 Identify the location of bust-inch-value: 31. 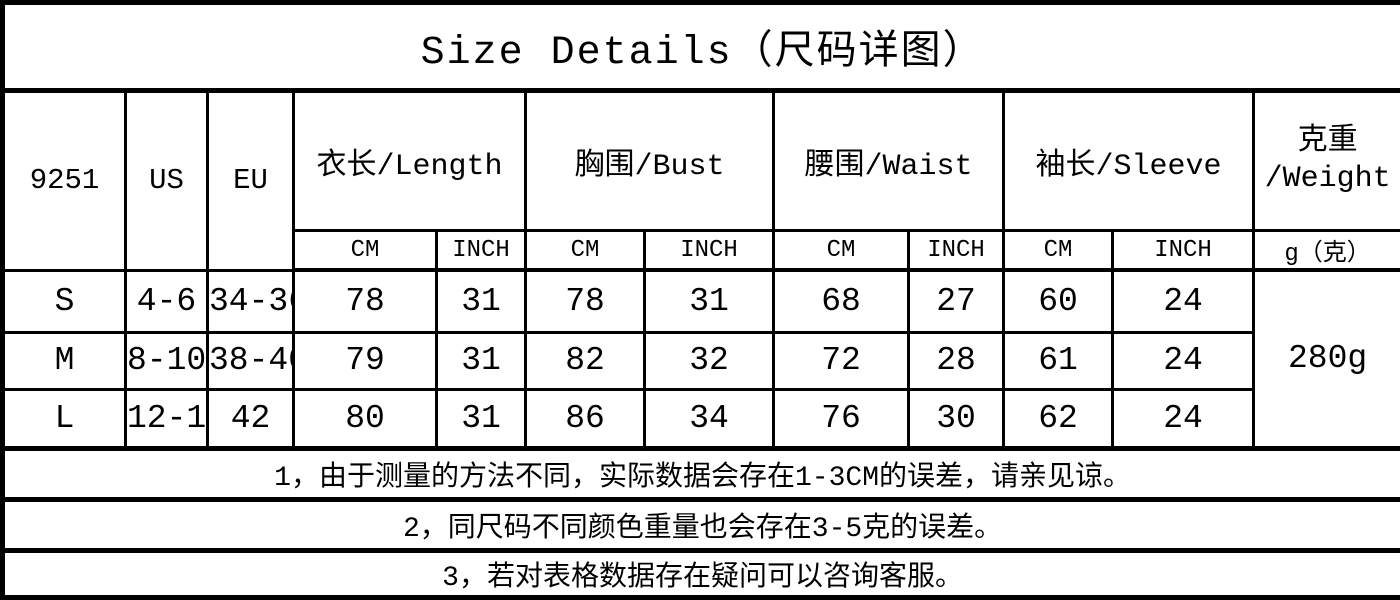
(709, 301).